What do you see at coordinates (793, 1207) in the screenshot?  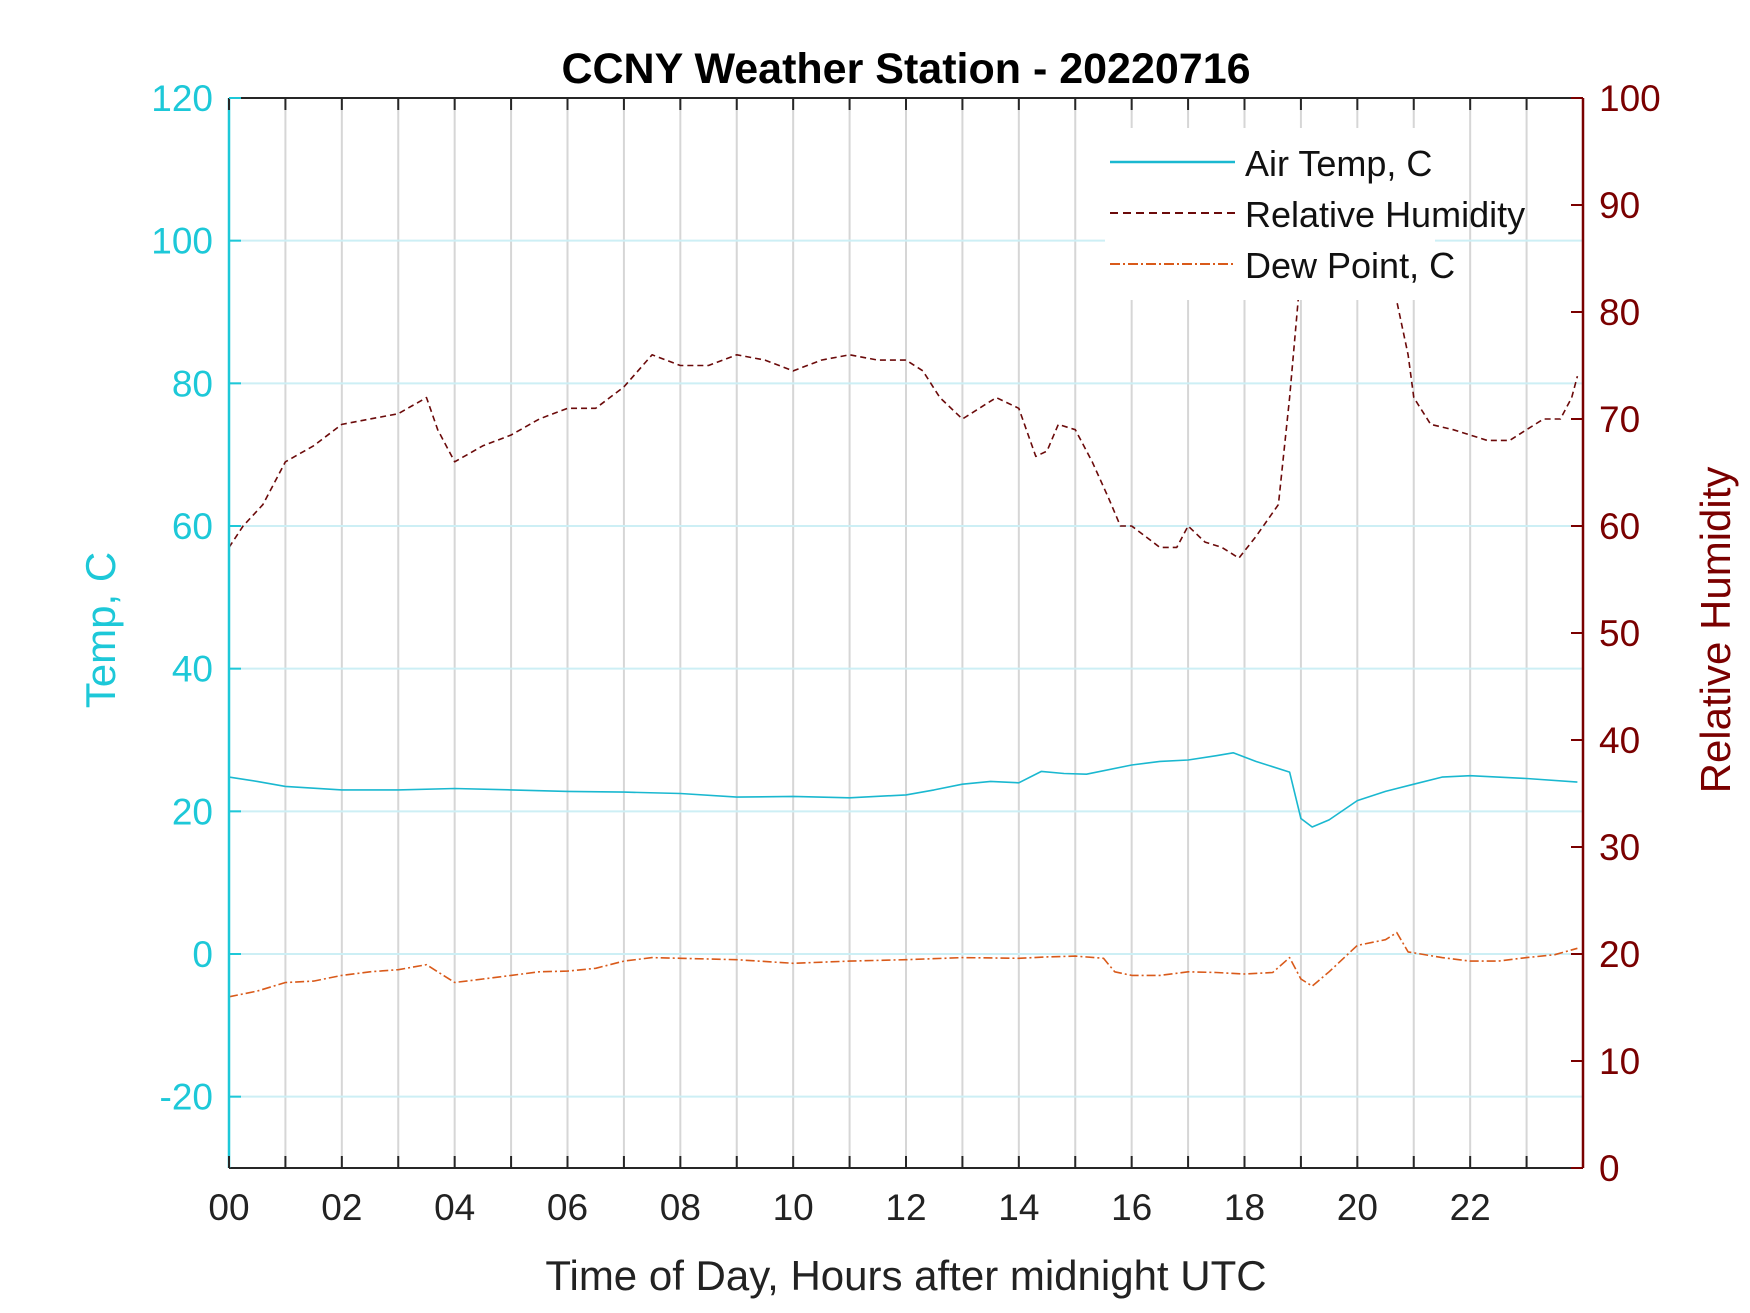 I see `x-tick-label: 10` at bounding box center [793, 1207].